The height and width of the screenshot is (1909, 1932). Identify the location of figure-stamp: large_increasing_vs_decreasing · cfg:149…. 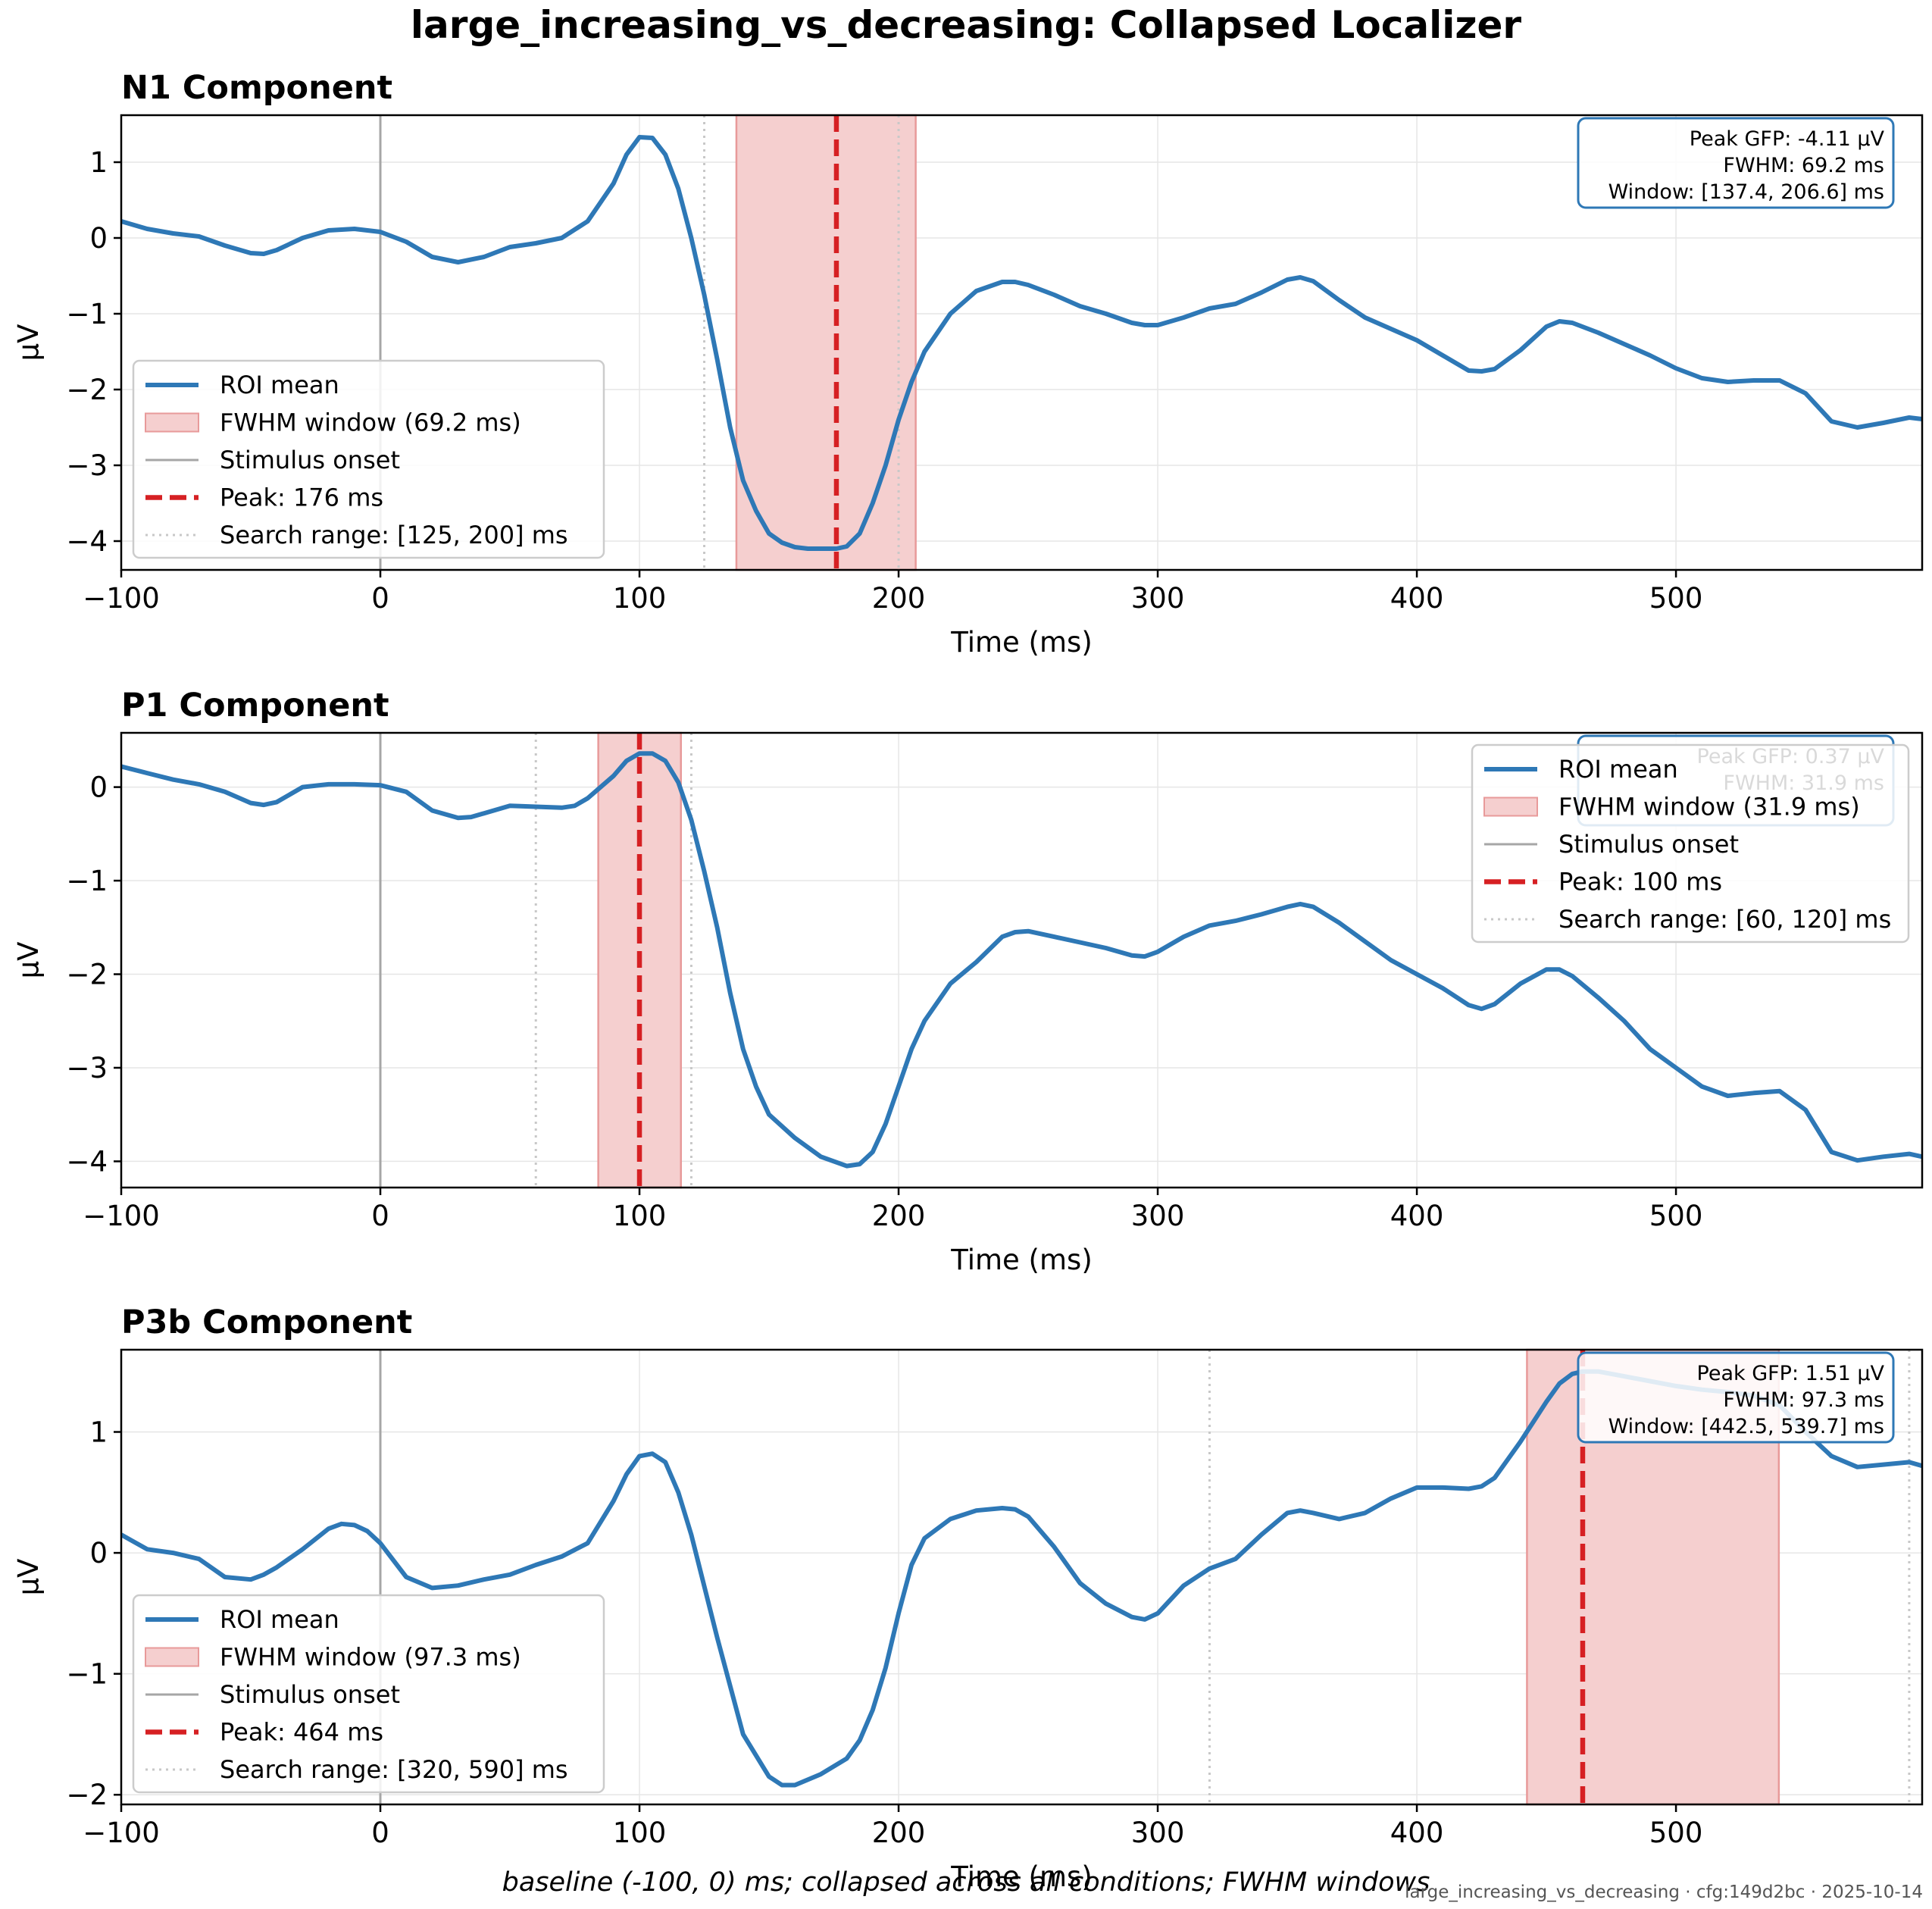
(1664, 1892).